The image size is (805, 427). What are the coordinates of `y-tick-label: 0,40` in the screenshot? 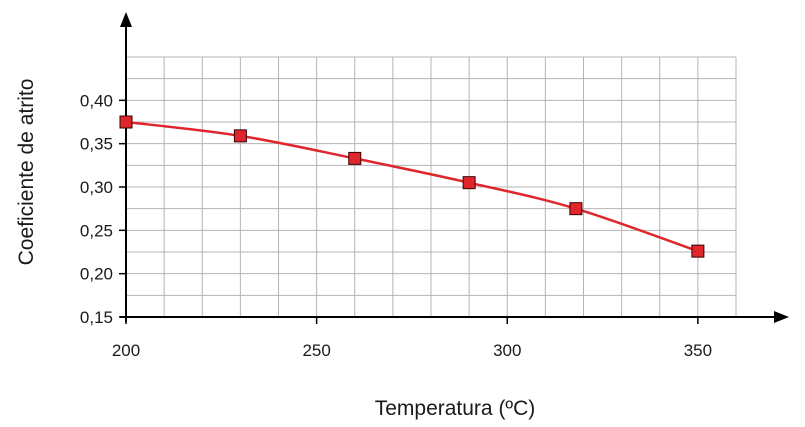 It's located at (96, 100).